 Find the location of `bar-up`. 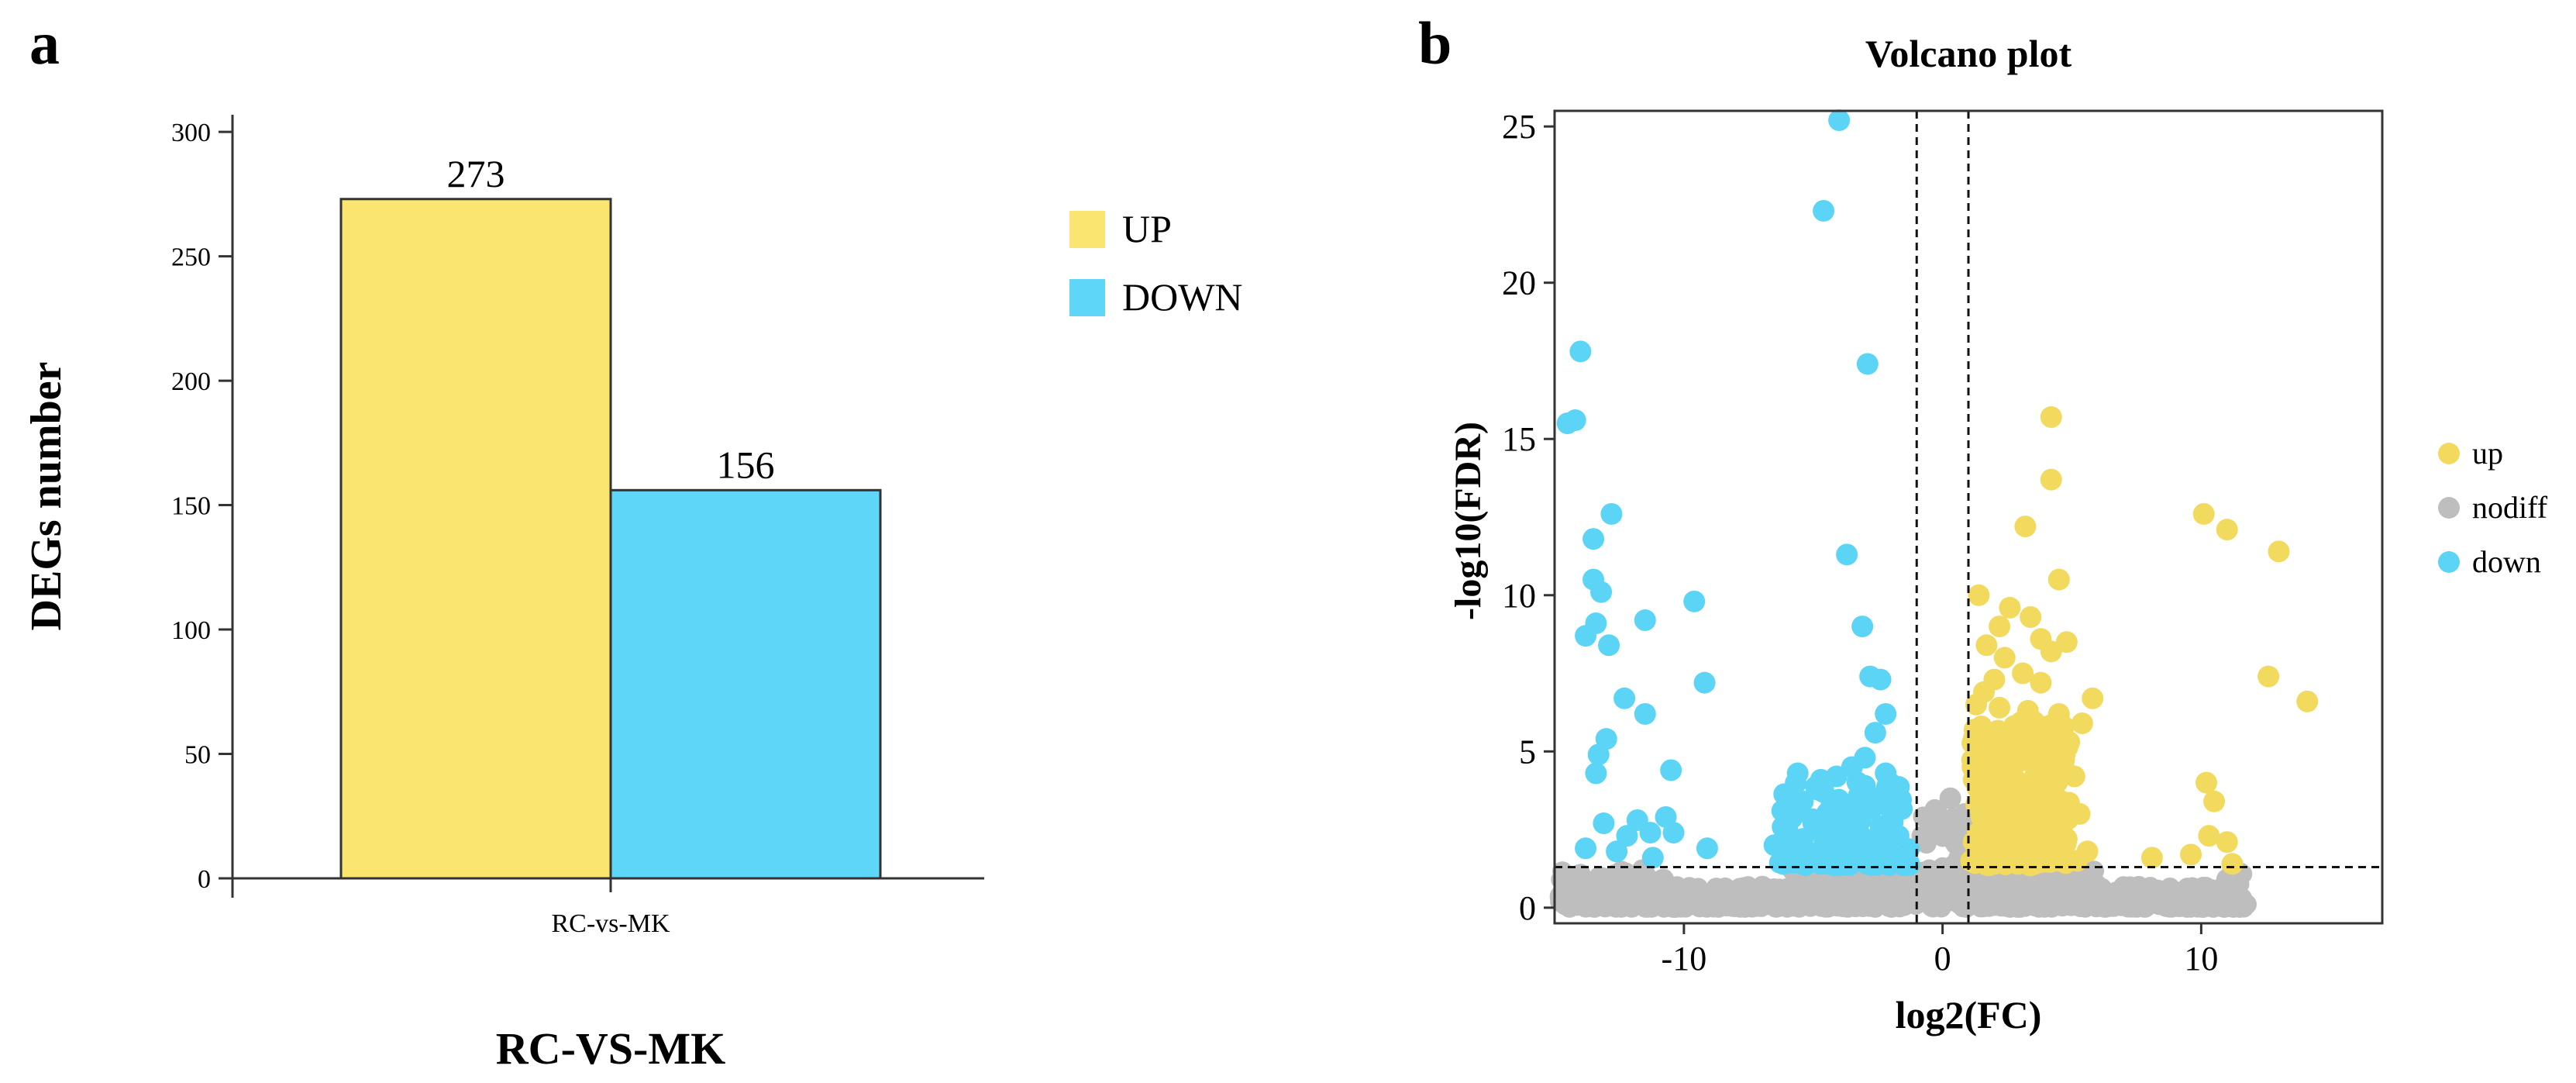

bar-up is located at coordinates (475, 539).